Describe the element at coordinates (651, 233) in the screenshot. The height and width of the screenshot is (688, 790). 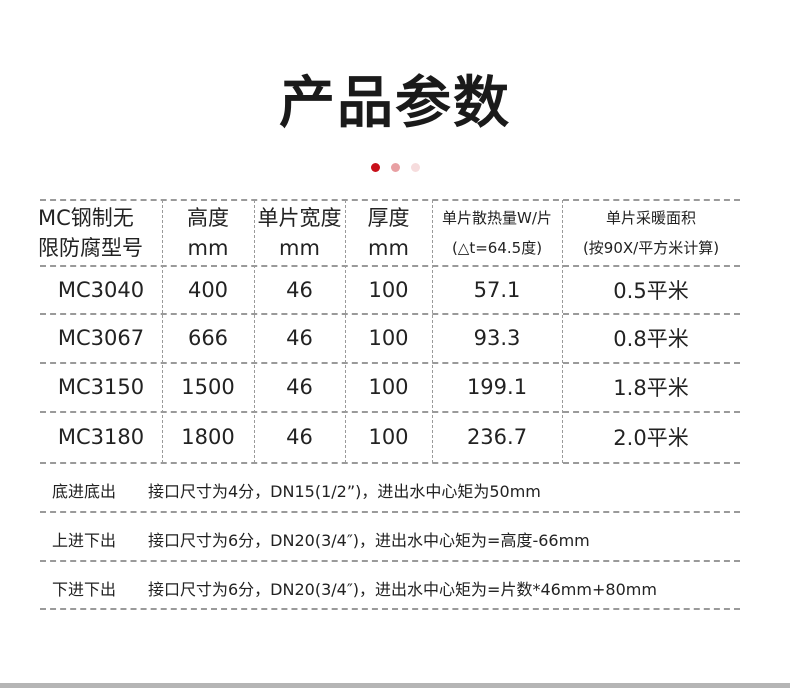
I see `header-heating-area: 单片采暖面积 (按90X/平方米计算)` at that location.